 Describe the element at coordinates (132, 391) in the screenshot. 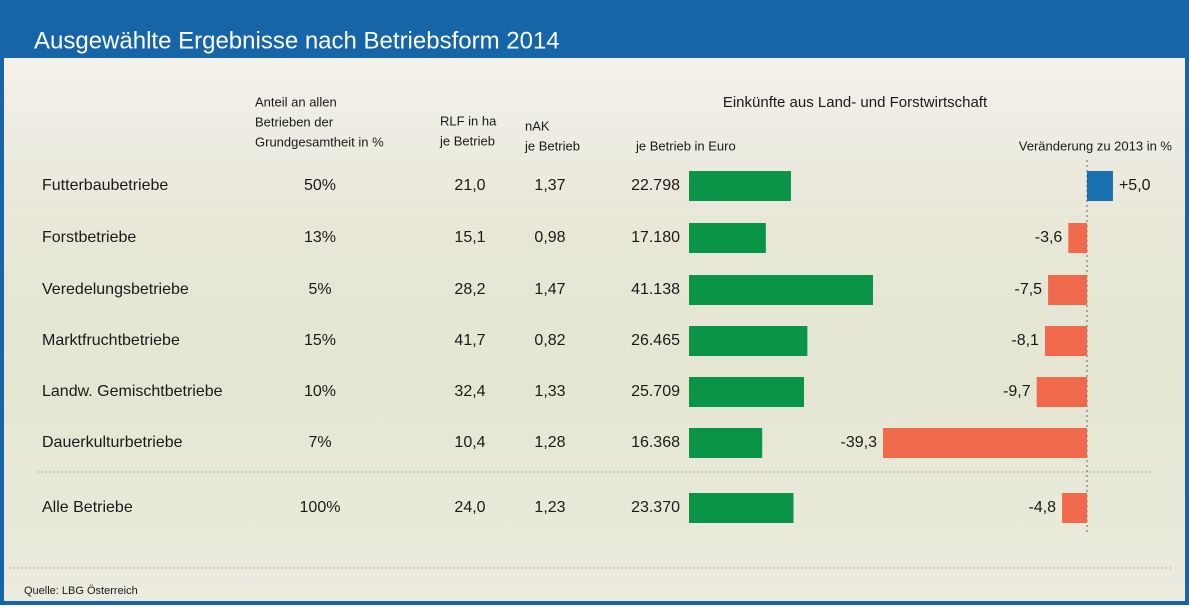

I see `row-label: Landw. Gemischtbetriebe` at that location.